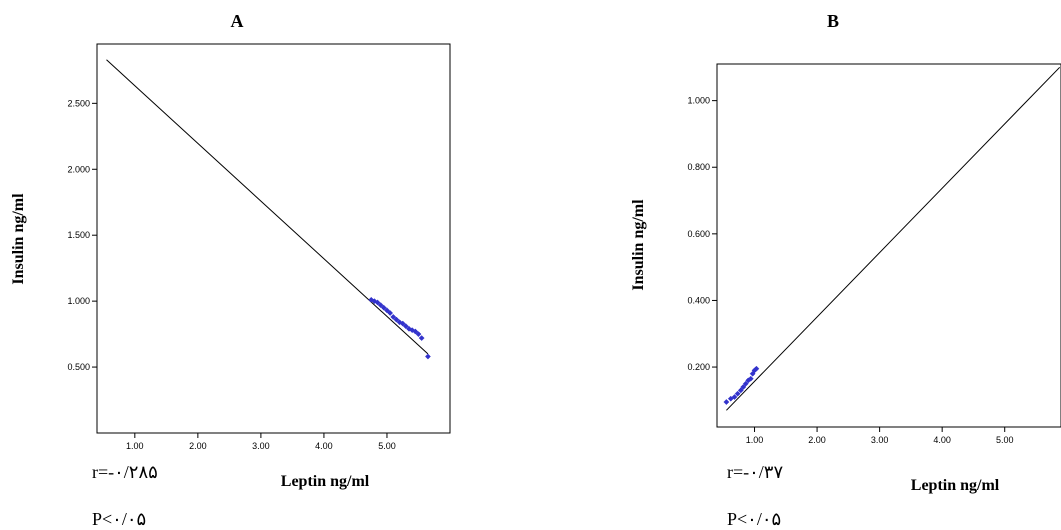 This screenshot has height=530, width=1061. I want to click on panel-a-x-tick-label: 3.00, so click(261, 446).